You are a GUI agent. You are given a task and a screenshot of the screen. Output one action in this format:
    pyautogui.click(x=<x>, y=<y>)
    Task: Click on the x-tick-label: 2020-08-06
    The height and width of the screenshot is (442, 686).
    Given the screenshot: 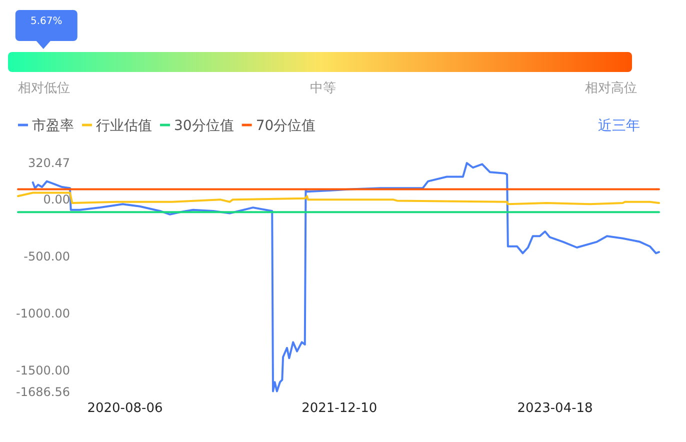 What is the action you would take?
    pyautogui.click(x=125, y=408)
    